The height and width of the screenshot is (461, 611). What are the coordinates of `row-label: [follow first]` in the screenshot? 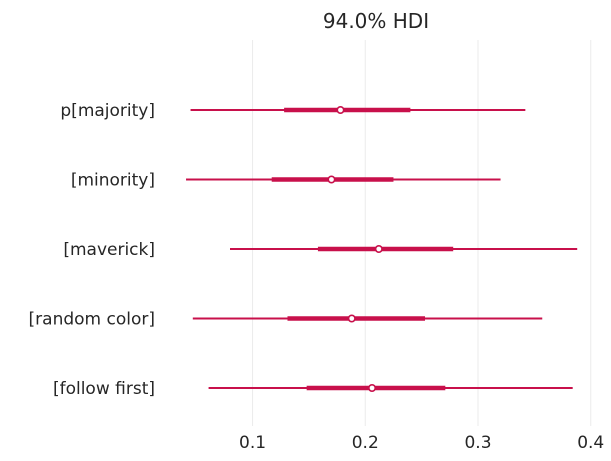 It's located at (104, 389).